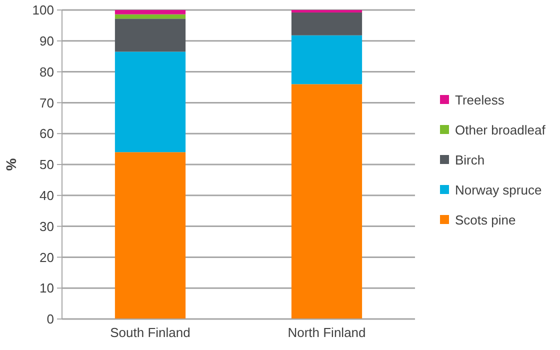  What do you see at coordinates (500, 130) in the screenshot?
I see `legend-label: Other broadleaf` at bounding box center [500, 130].